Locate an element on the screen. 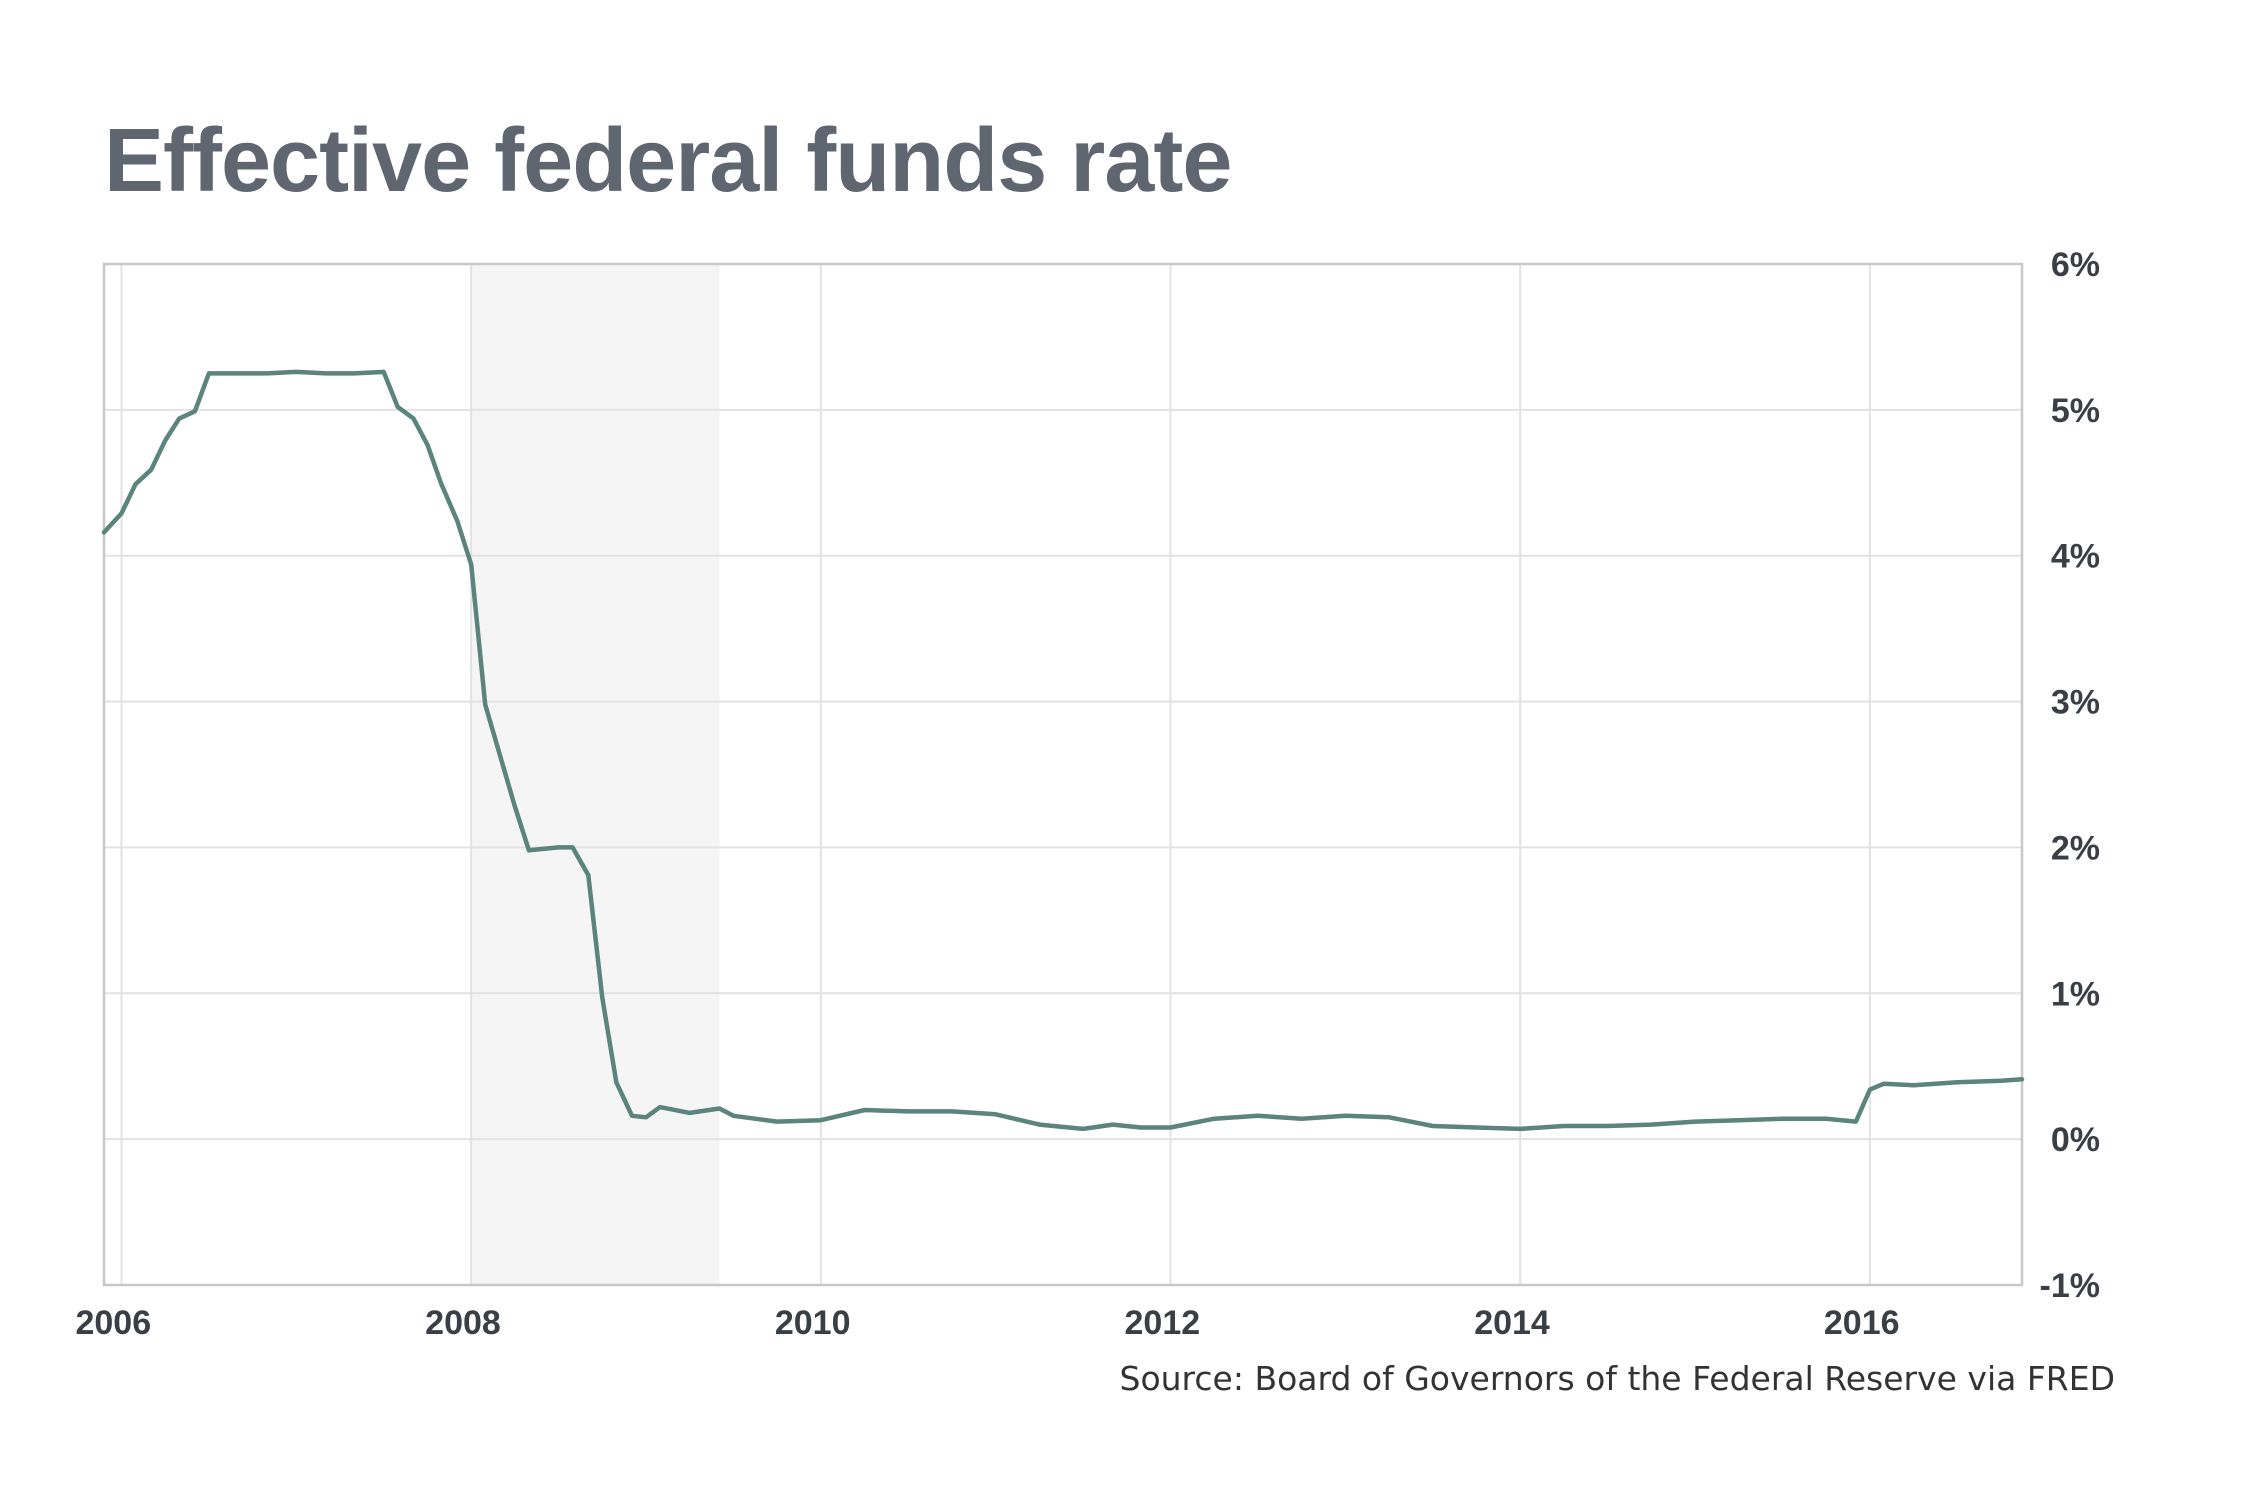 The height and width of the screenshot is (1505, 2245). recession-band-layer is located at coordinates (595, 774).